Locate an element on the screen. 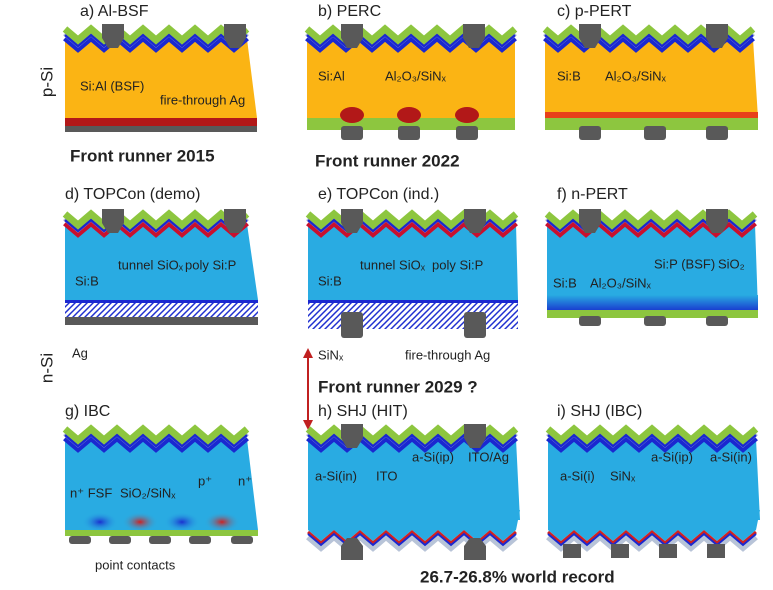 Image resolution: width=773 pixels, height=590 pixels. layer-label: SiO₂/SiNₓ is located at coordinates (148, 492).